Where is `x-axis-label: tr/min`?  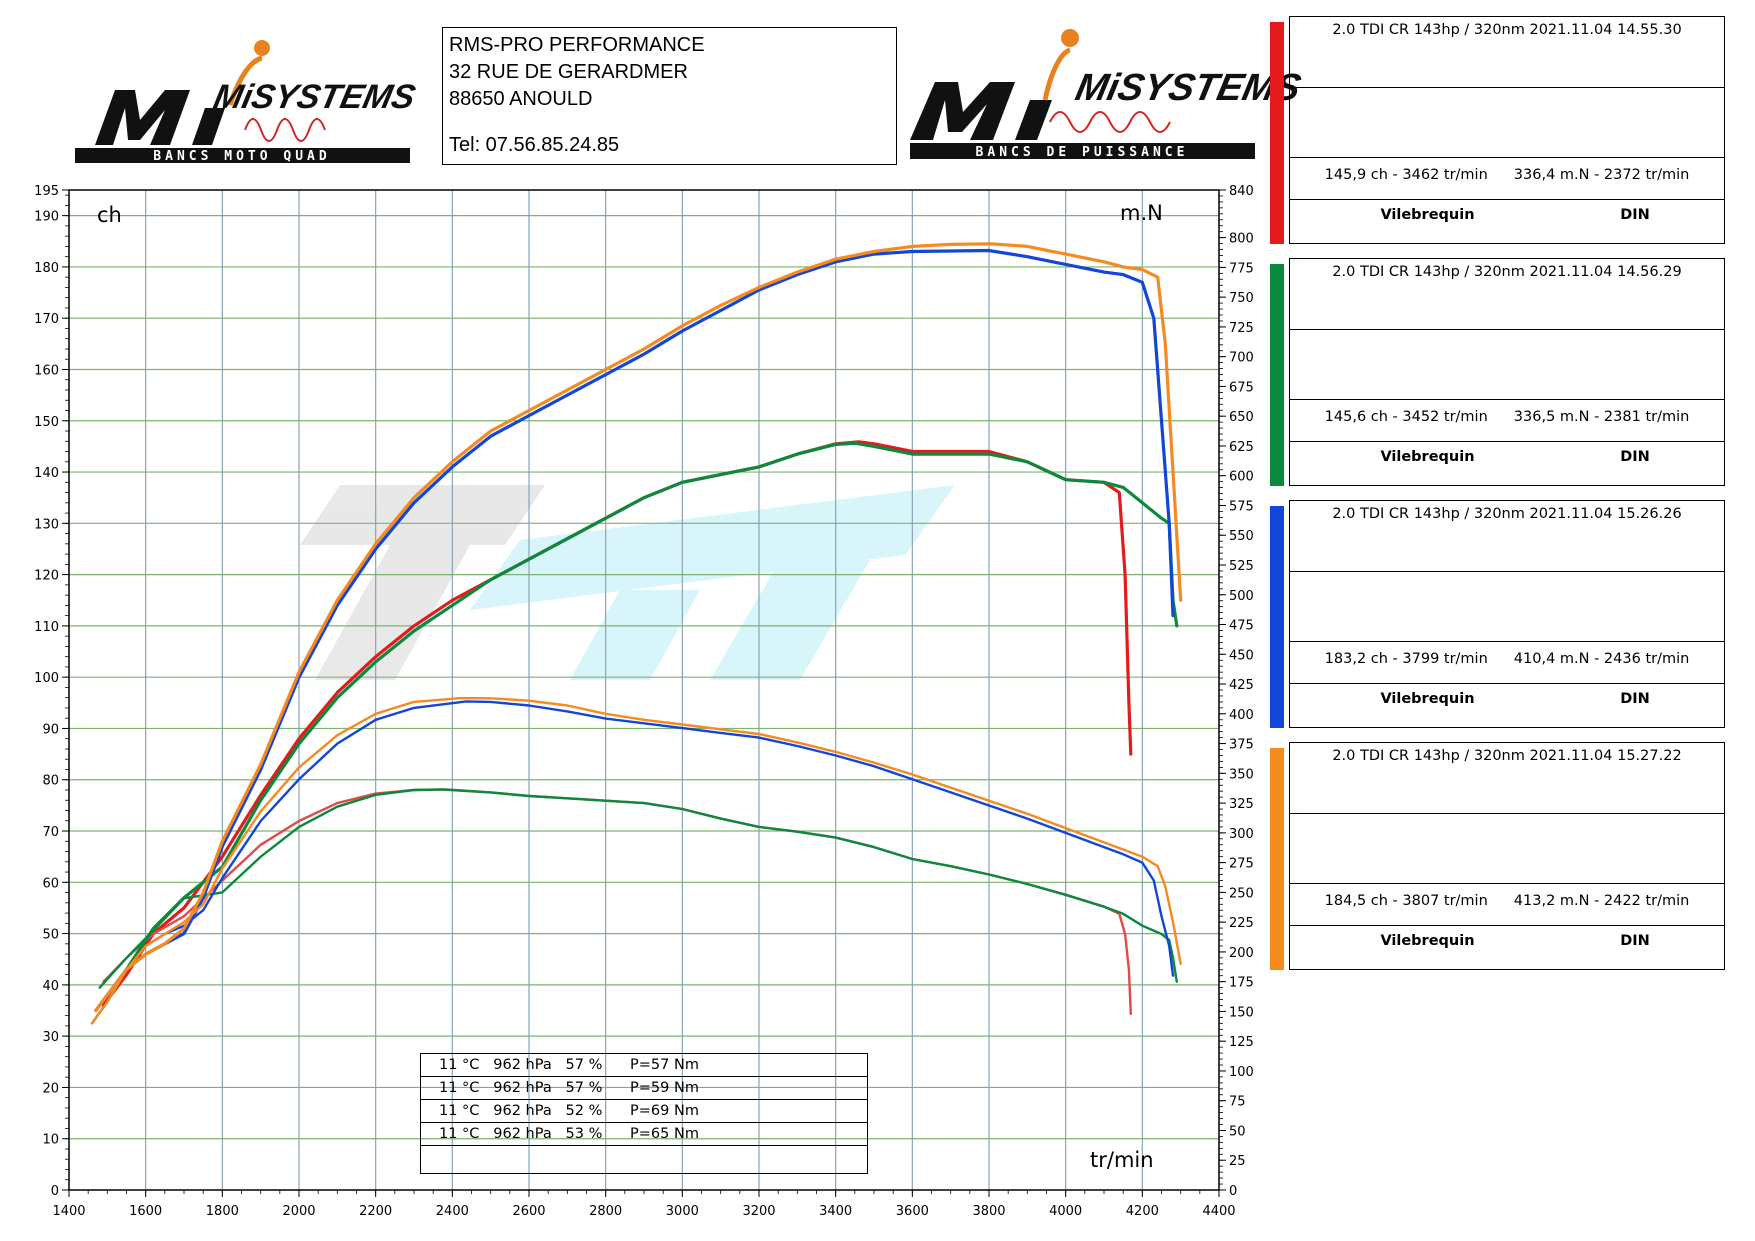 x-axis-label: tr/min is located at coordinates (1122, 1160).